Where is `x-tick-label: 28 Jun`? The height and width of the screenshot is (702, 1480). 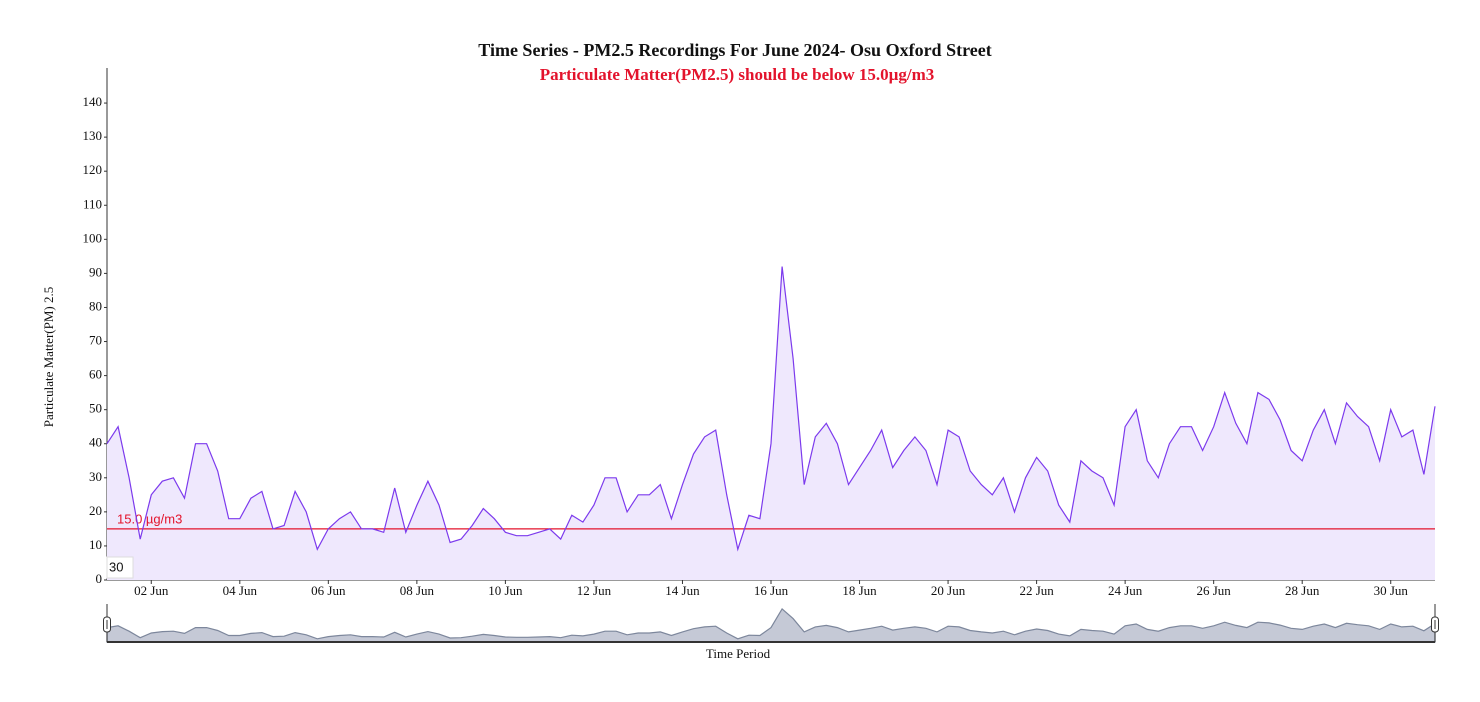
x-tick-label: 28 Jun is located at coordinates (1302, 590).